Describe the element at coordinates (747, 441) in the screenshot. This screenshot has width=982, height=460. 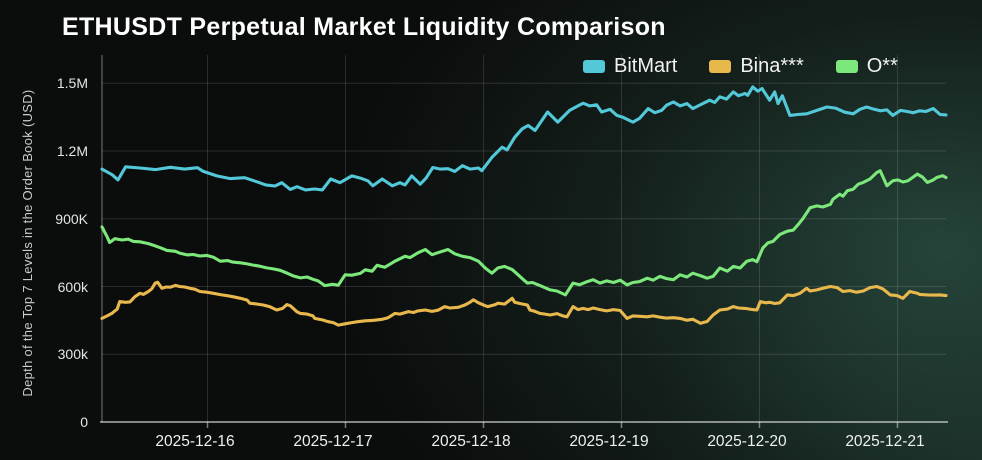
I see `x-tick-label: 2025-12-20` at that location.